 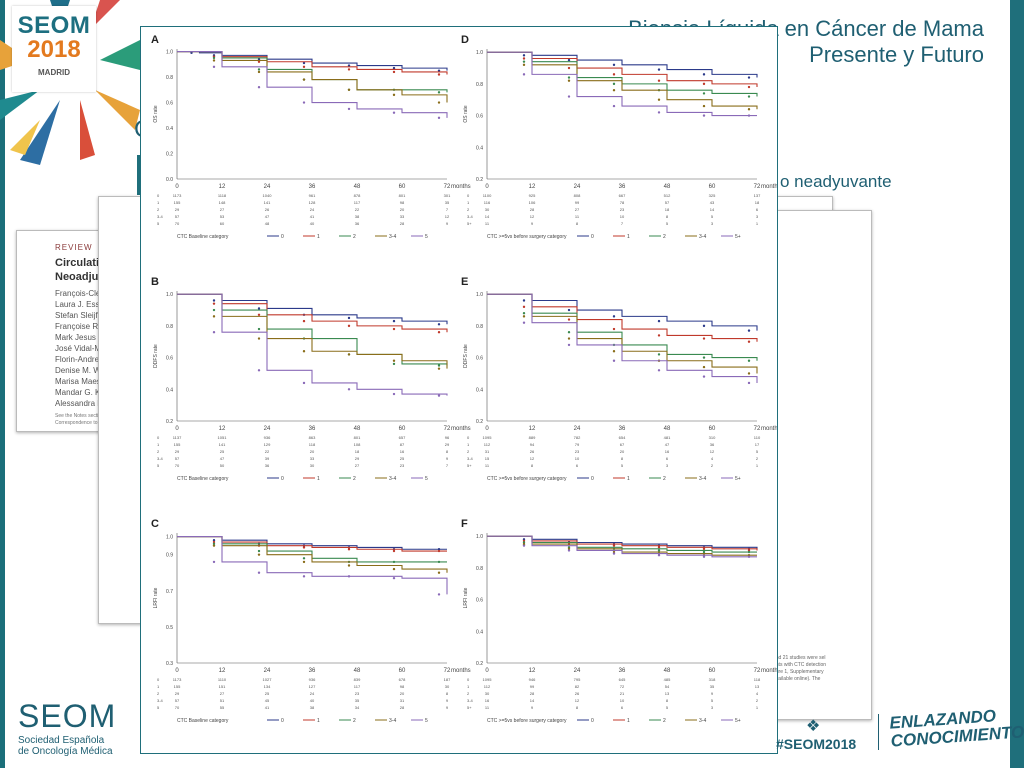 What do you see at coordinates (402, 223) in the screenshot?
I see `risk-count: 28` at bounding box center [402, 223].